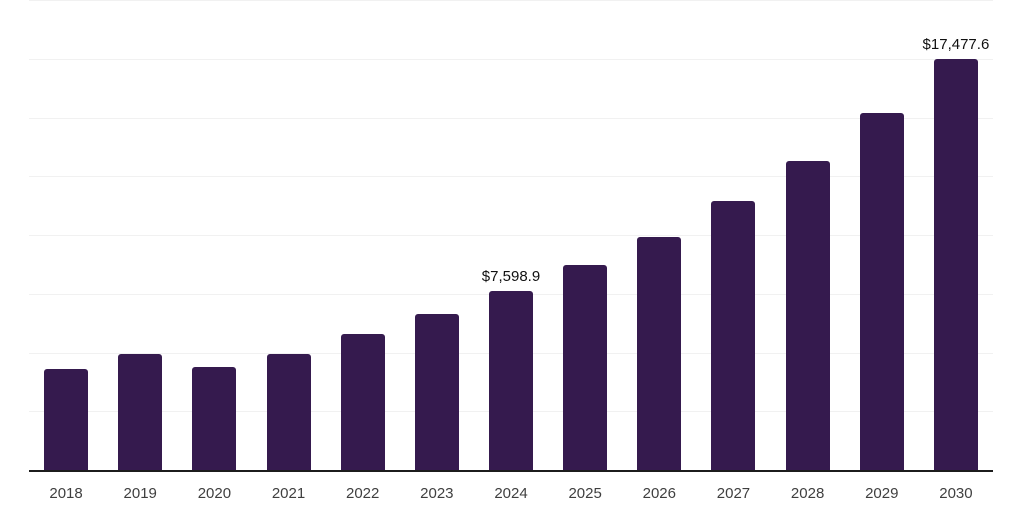  Describe the element at coordinates (585, 493) in the screenshot. I see `x-tick-label-2025: 2025` at that location.